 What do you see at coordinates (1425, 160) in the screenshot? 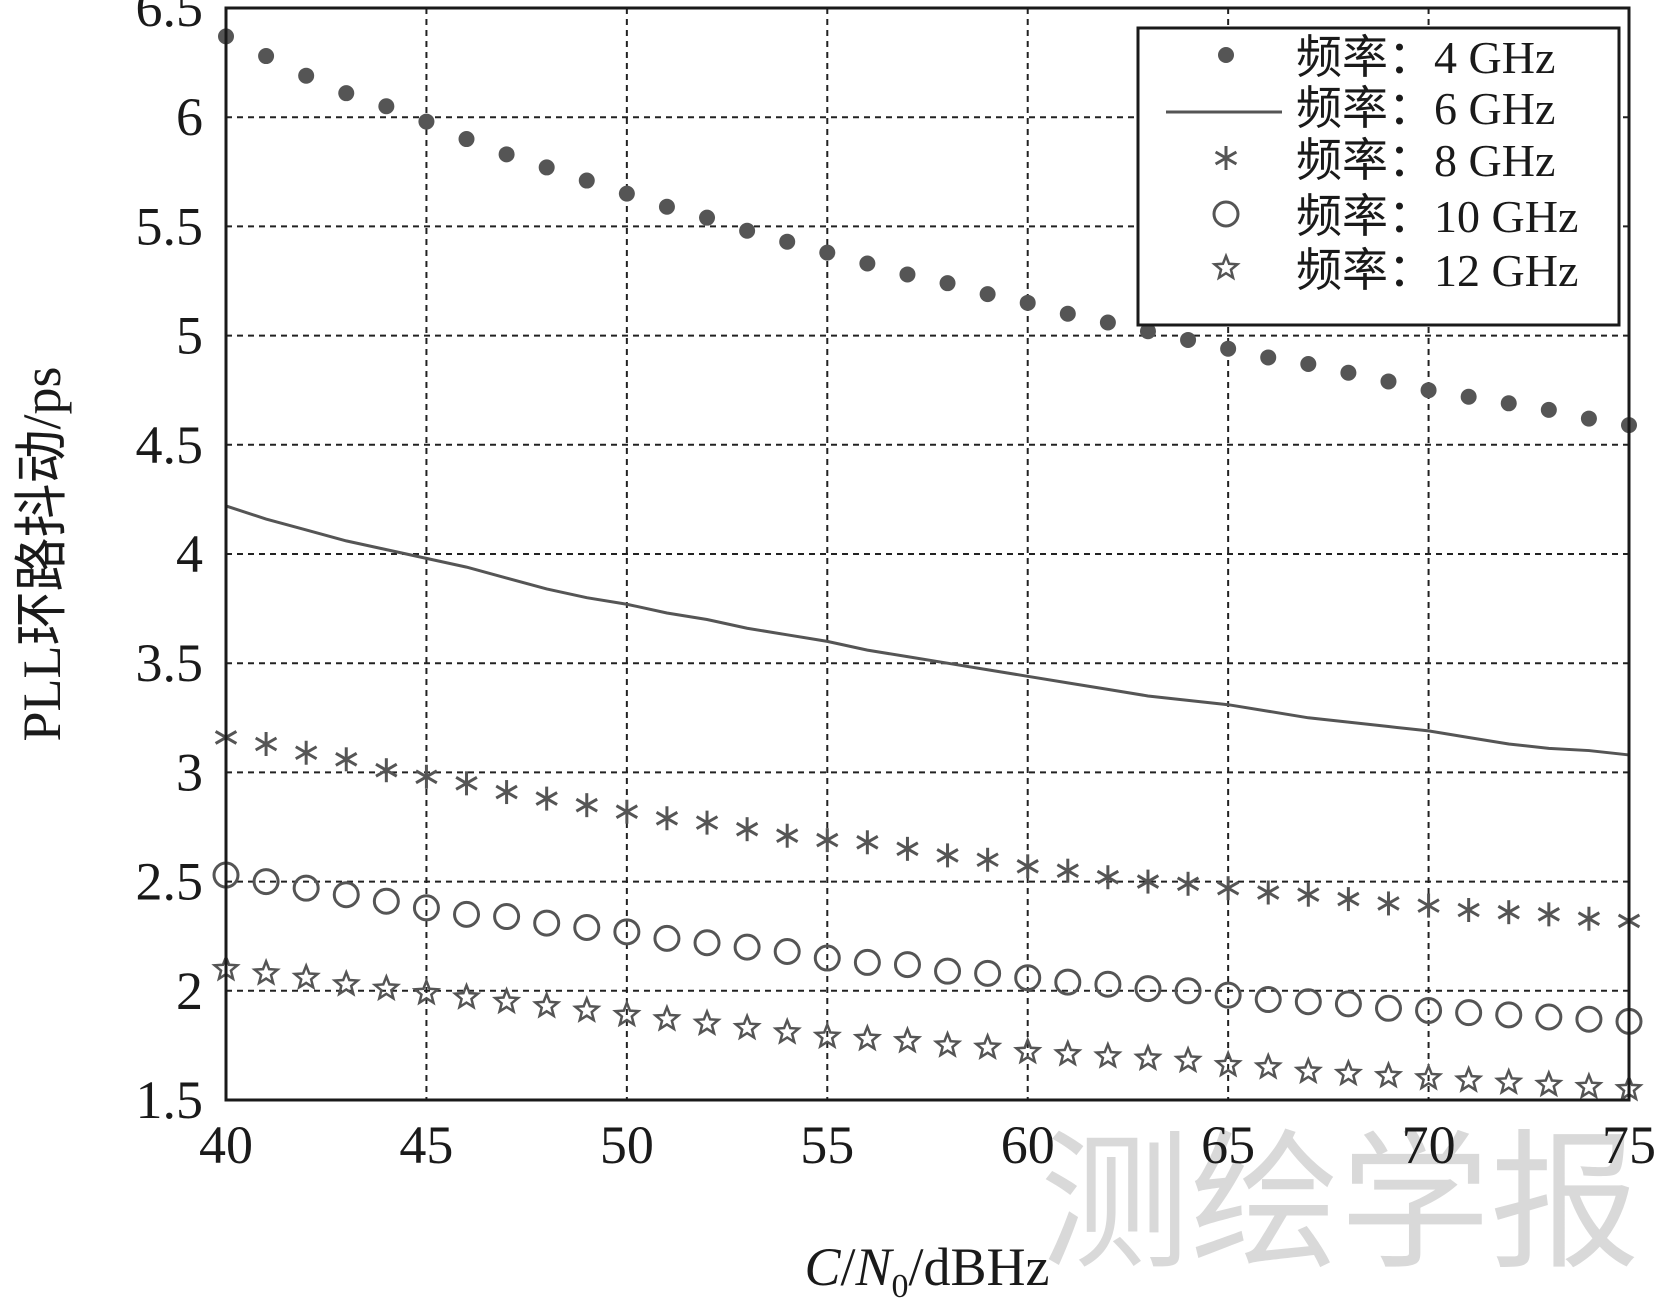
I see `legend-label: 频率：8 GHz` at bounding box center [1425, 160].